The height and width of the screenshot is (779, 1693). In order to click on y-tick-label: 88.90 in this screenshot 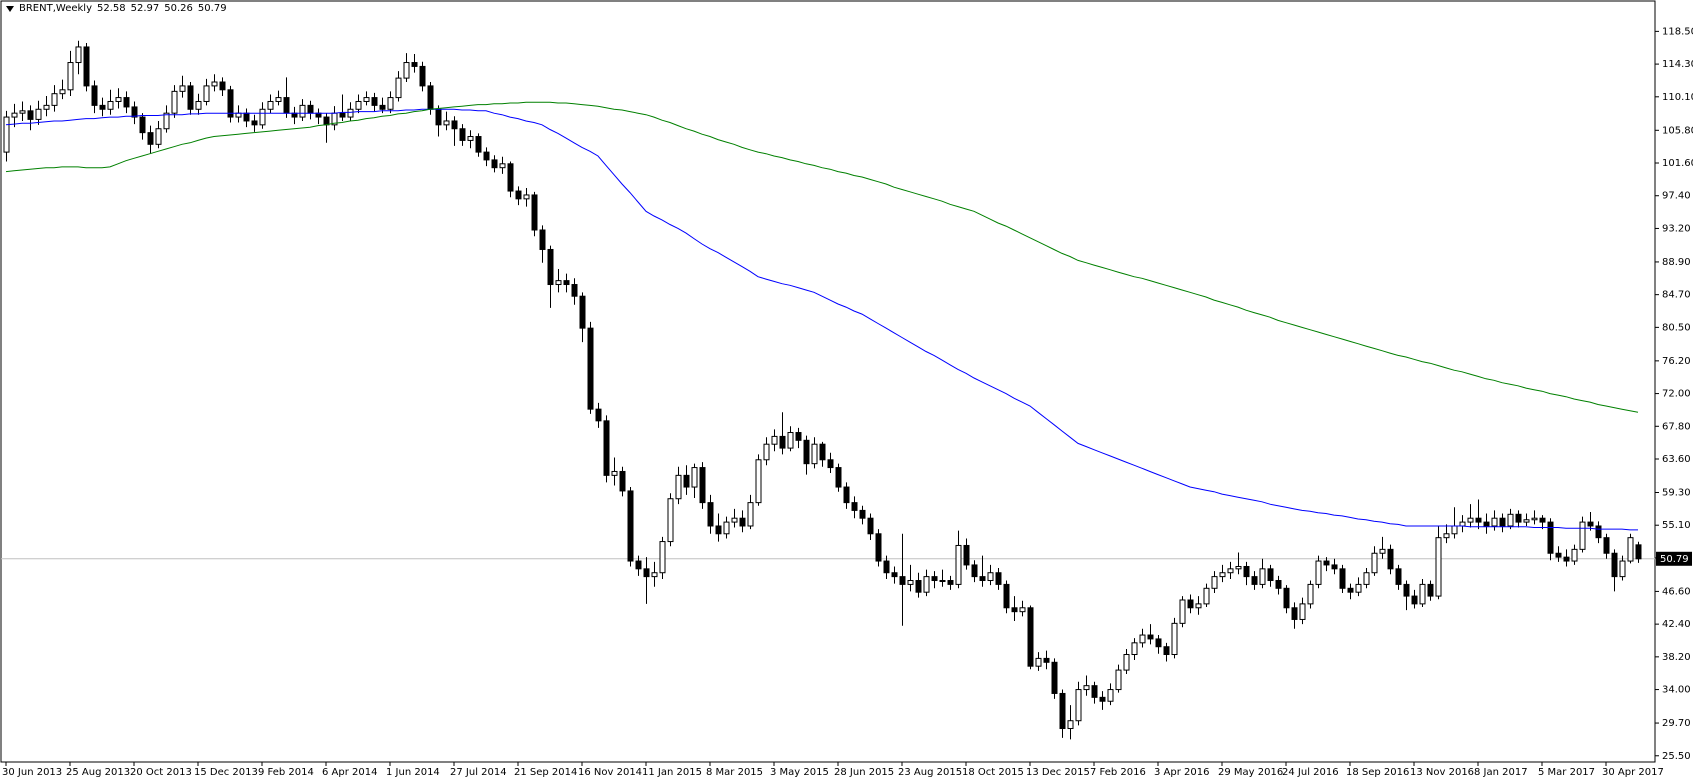, I will do `click(1676, 262)`.